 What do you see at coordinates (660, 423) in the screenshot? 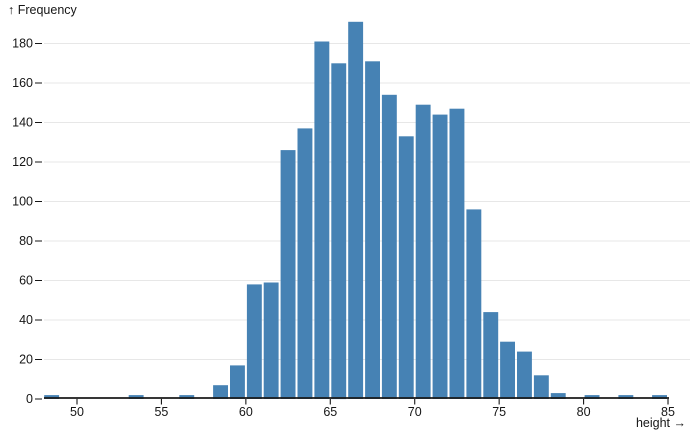
I see `x-axis-label: height →` at bounding box center [660, 423].